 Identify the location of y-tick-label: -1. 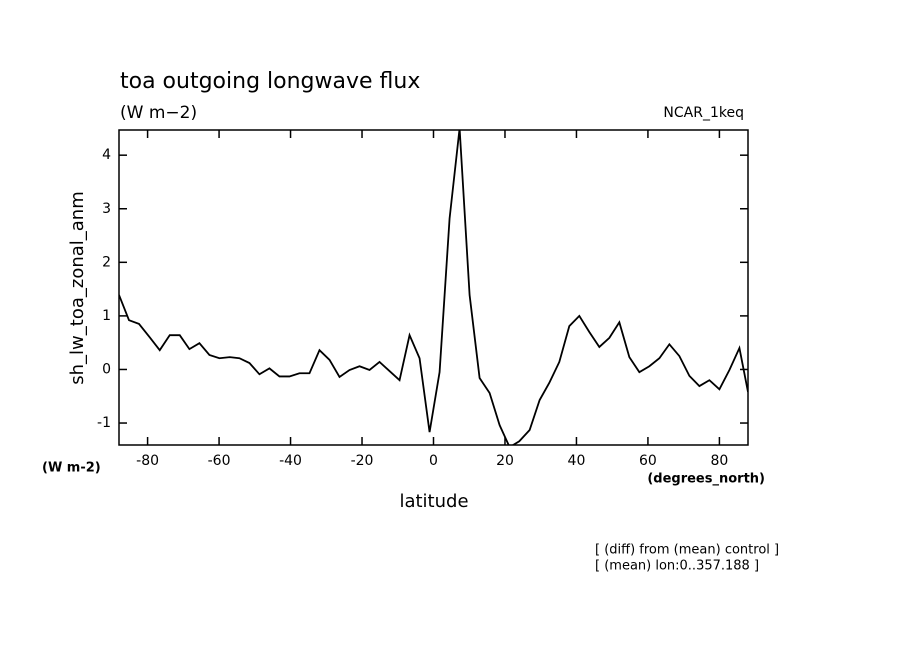
(104, 423).